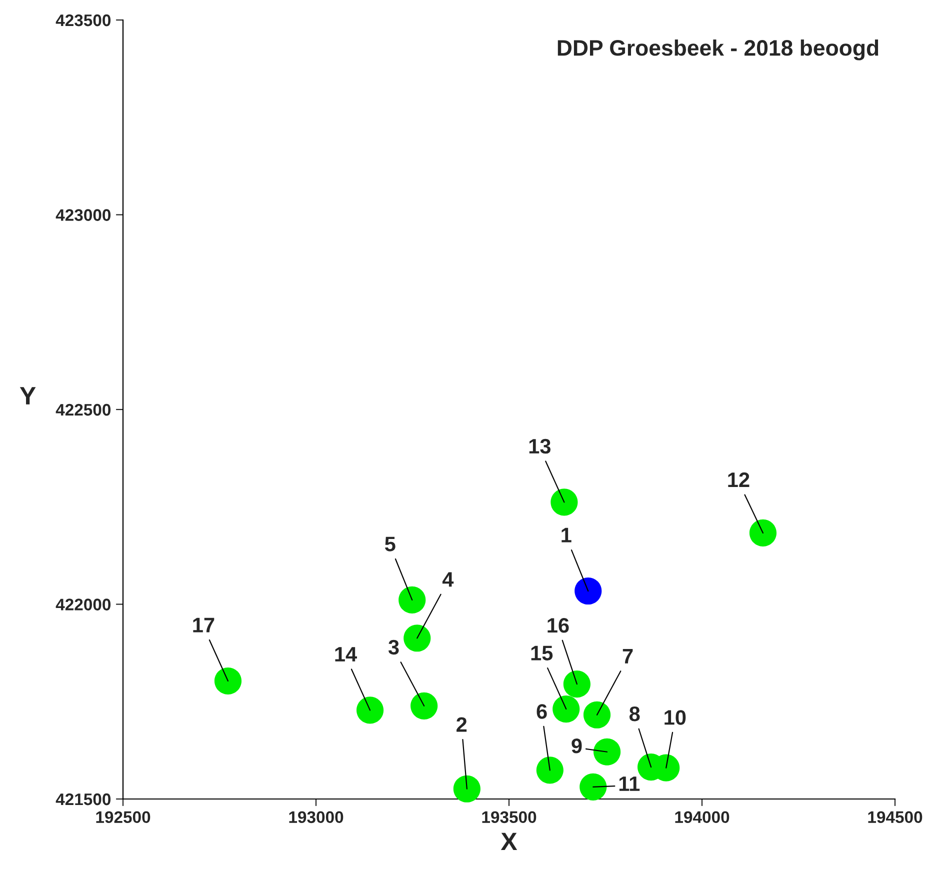 The image size is (930, 882). What do you see at coordinates (540, 446) in the screenshot?
I see `annotation: 13` at bounding box center [540, 446].